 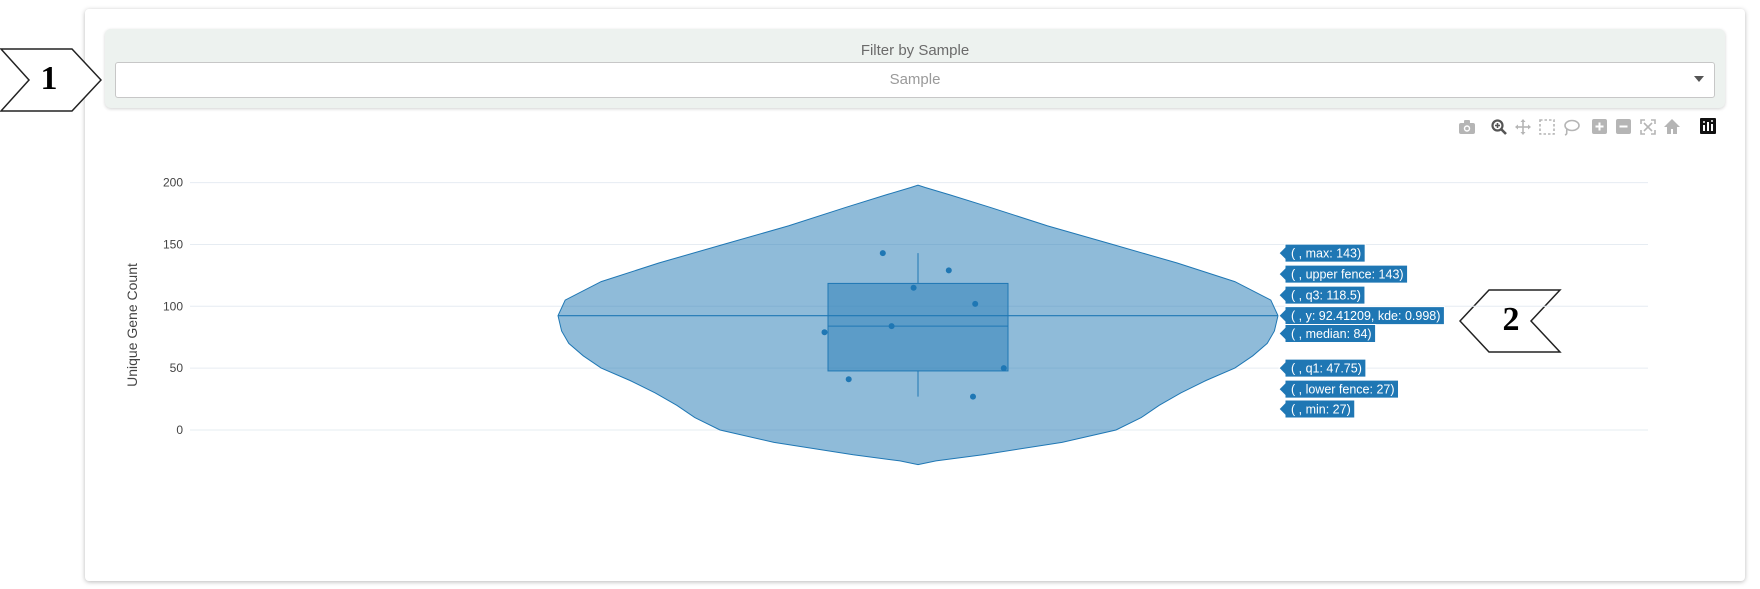 I want to click on hover-label: ( , q3: 118.5), so click(x=1322, y=295).